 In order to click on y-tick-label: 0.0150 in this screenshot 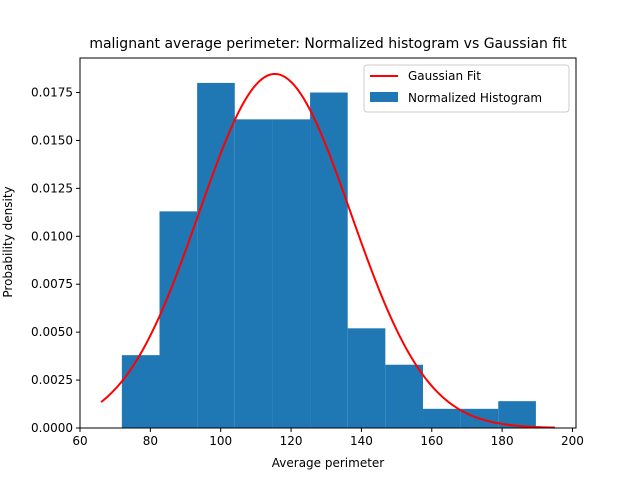, I will do `click(52, 140)`.